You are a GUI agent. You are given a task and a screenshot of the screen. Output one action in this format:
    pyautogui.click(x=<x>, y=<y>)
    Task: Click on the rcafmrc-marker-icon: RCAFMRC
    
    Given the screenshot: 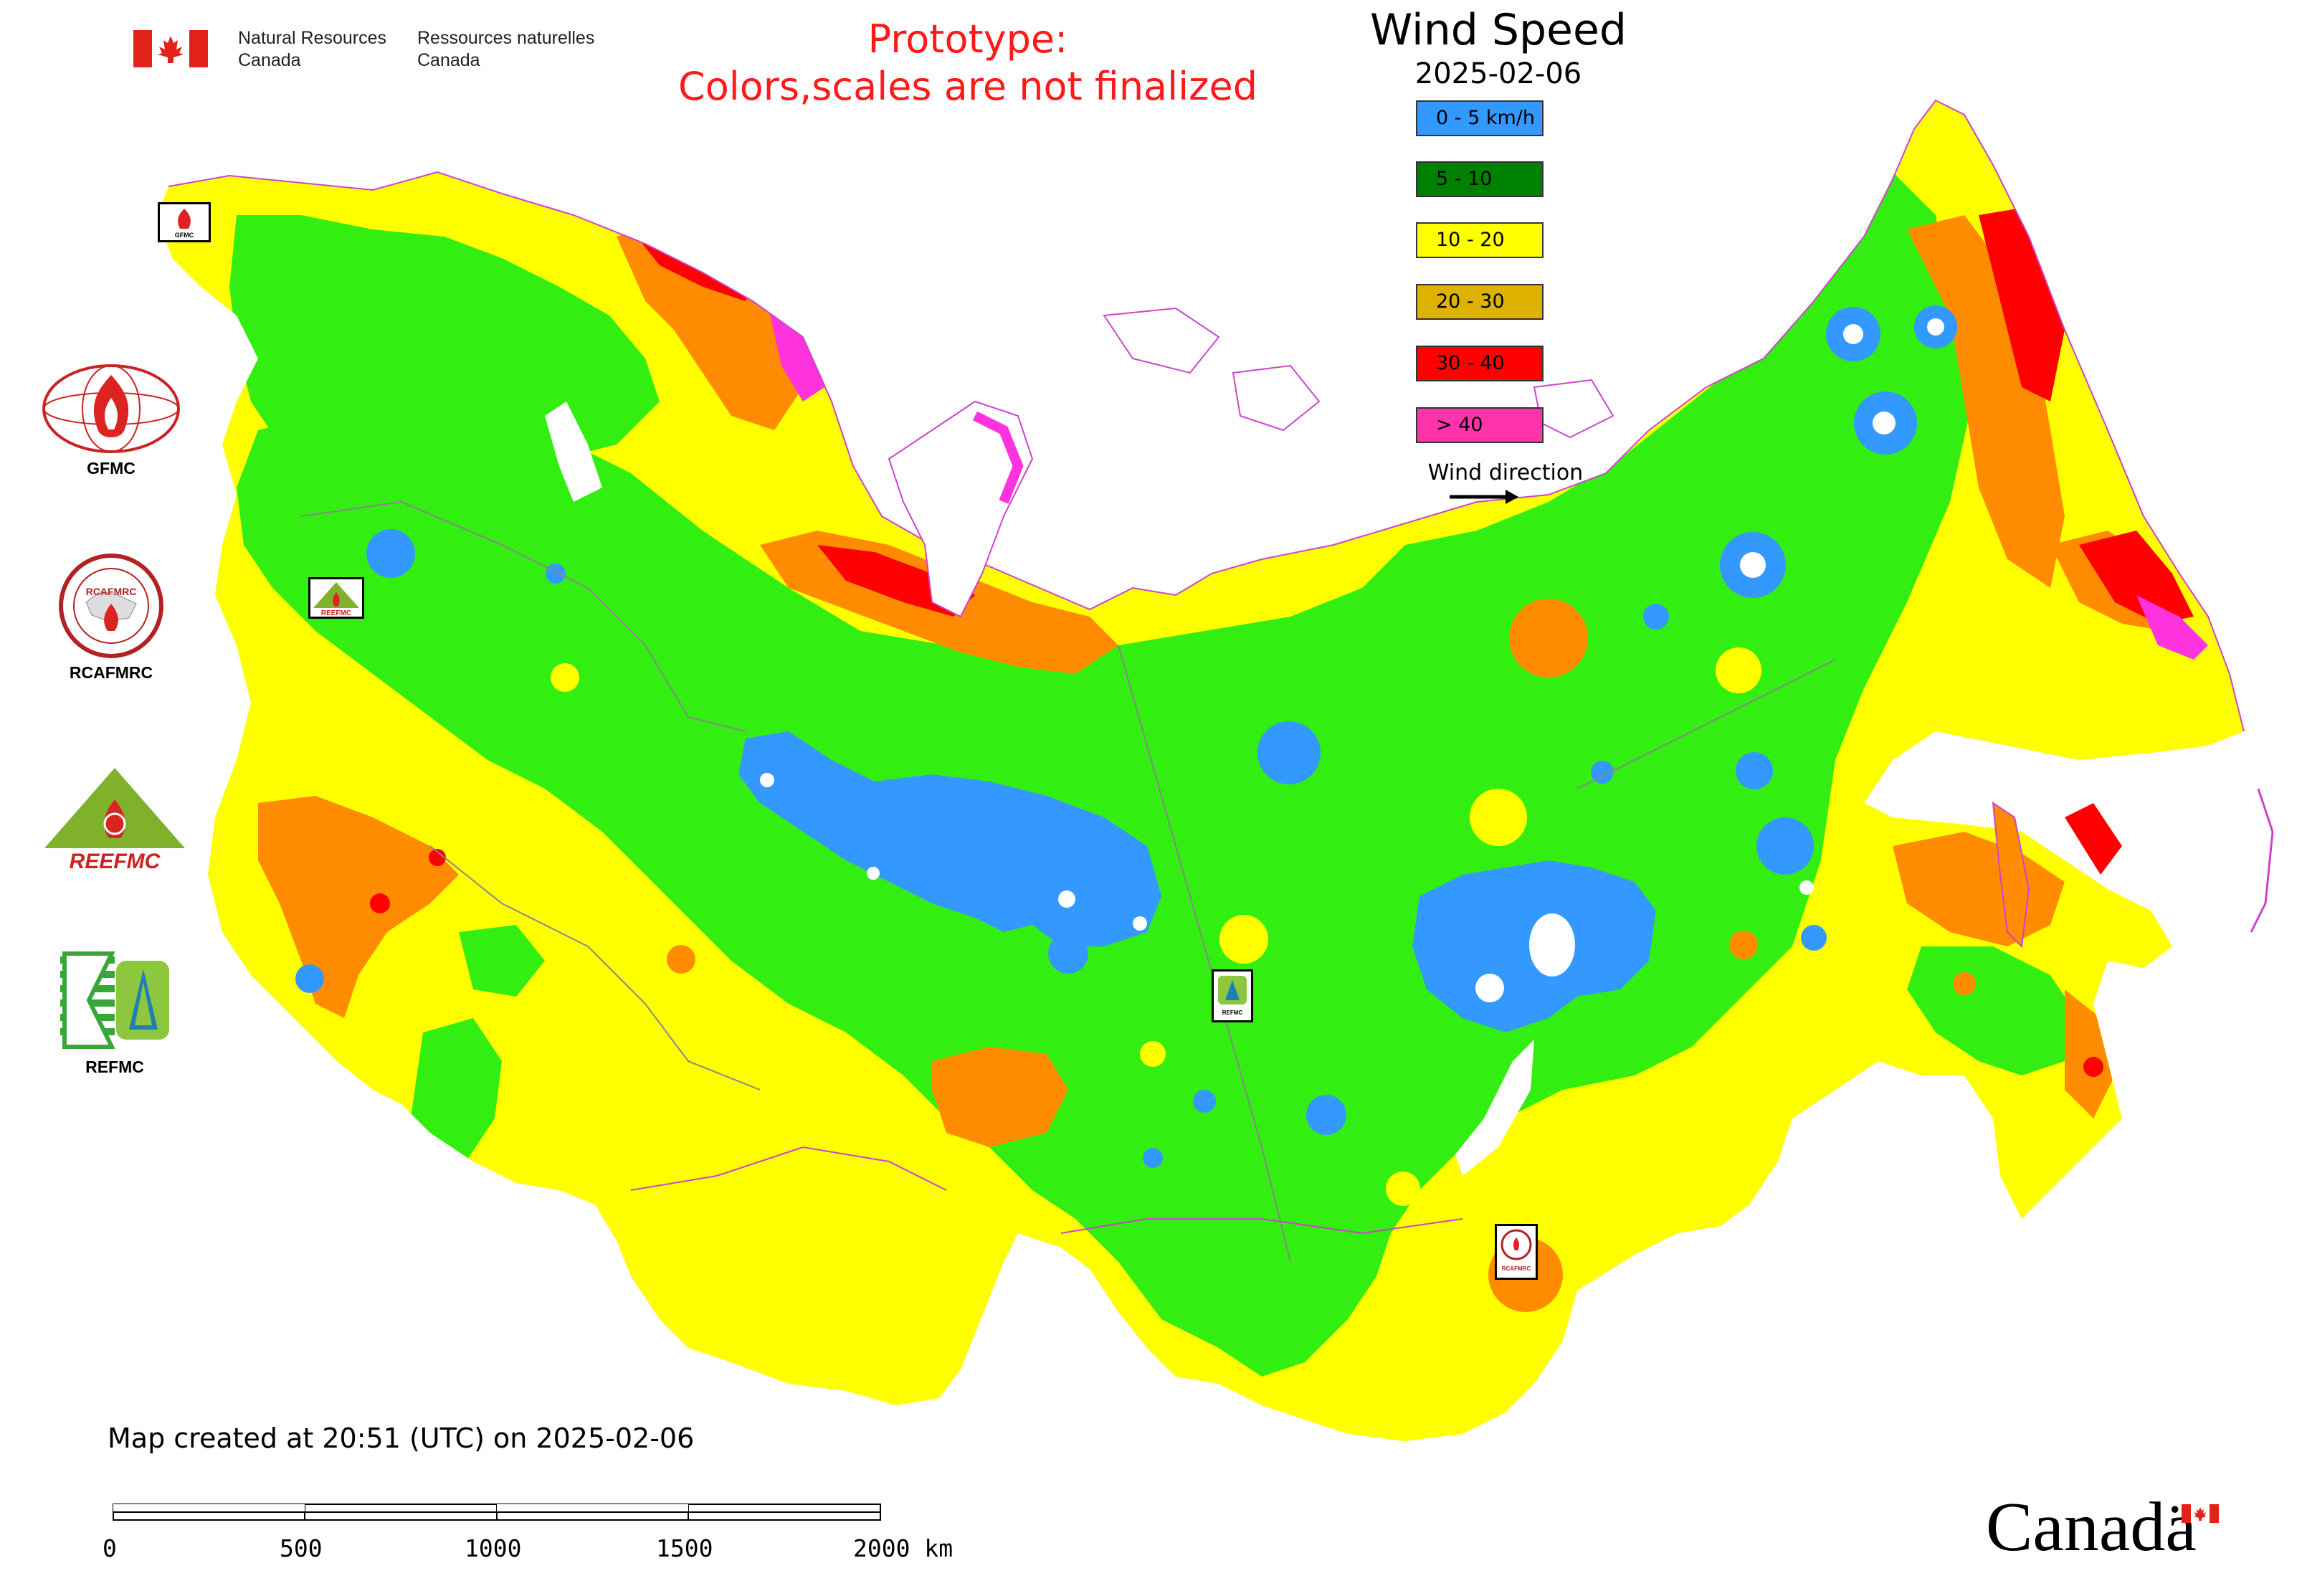 What is the action you would take?
    pyautogui.click(x=1516, y=1250)
    